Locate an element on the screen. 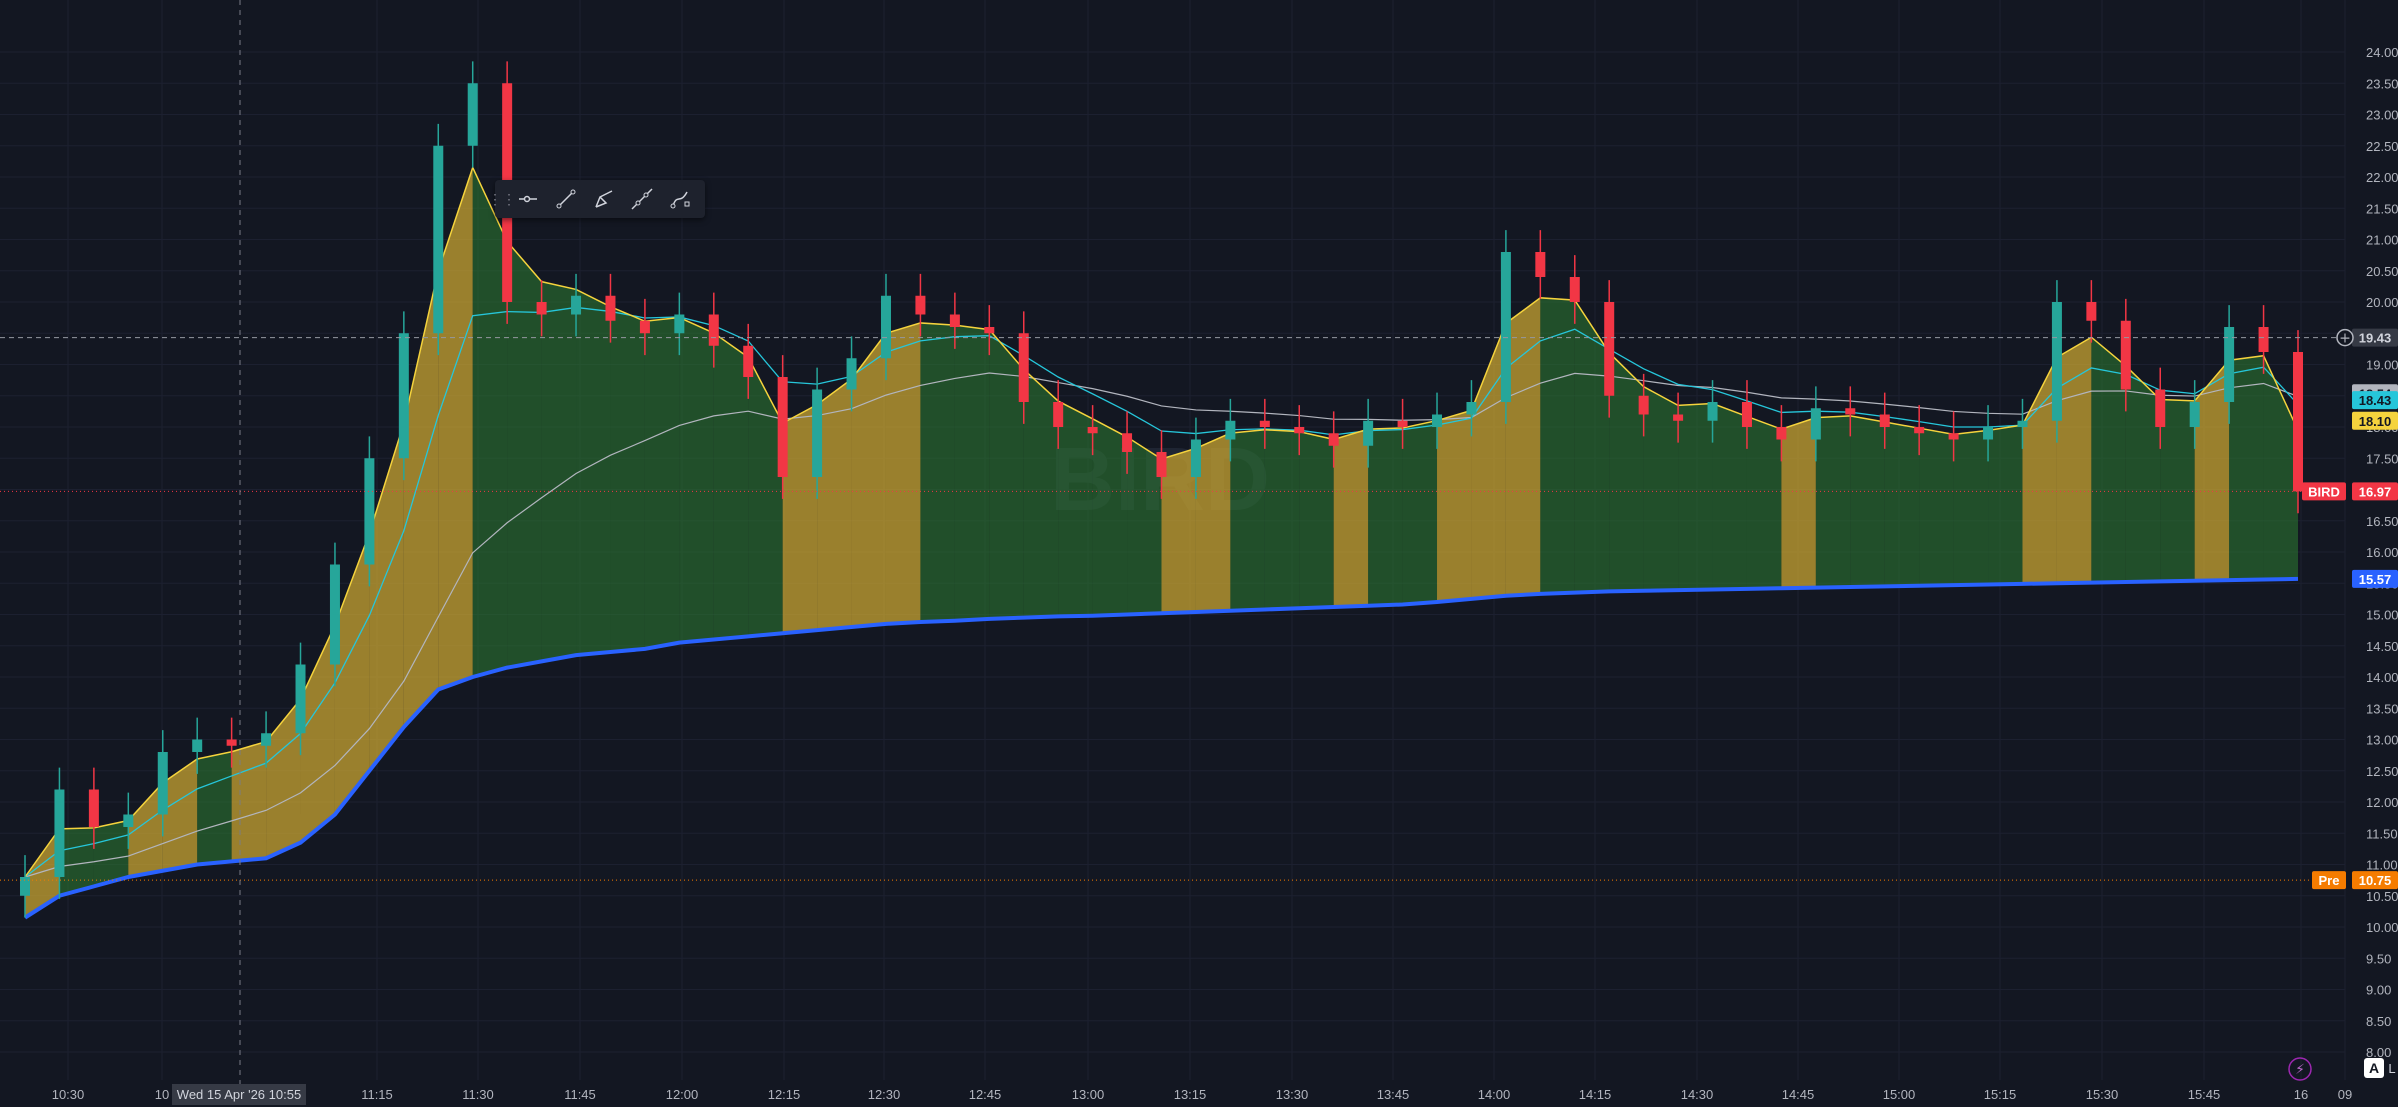 The width and height of the screenshot is (2398, 1107). time-axis-label: 15:30 is located at coordinates (2102, 1094).